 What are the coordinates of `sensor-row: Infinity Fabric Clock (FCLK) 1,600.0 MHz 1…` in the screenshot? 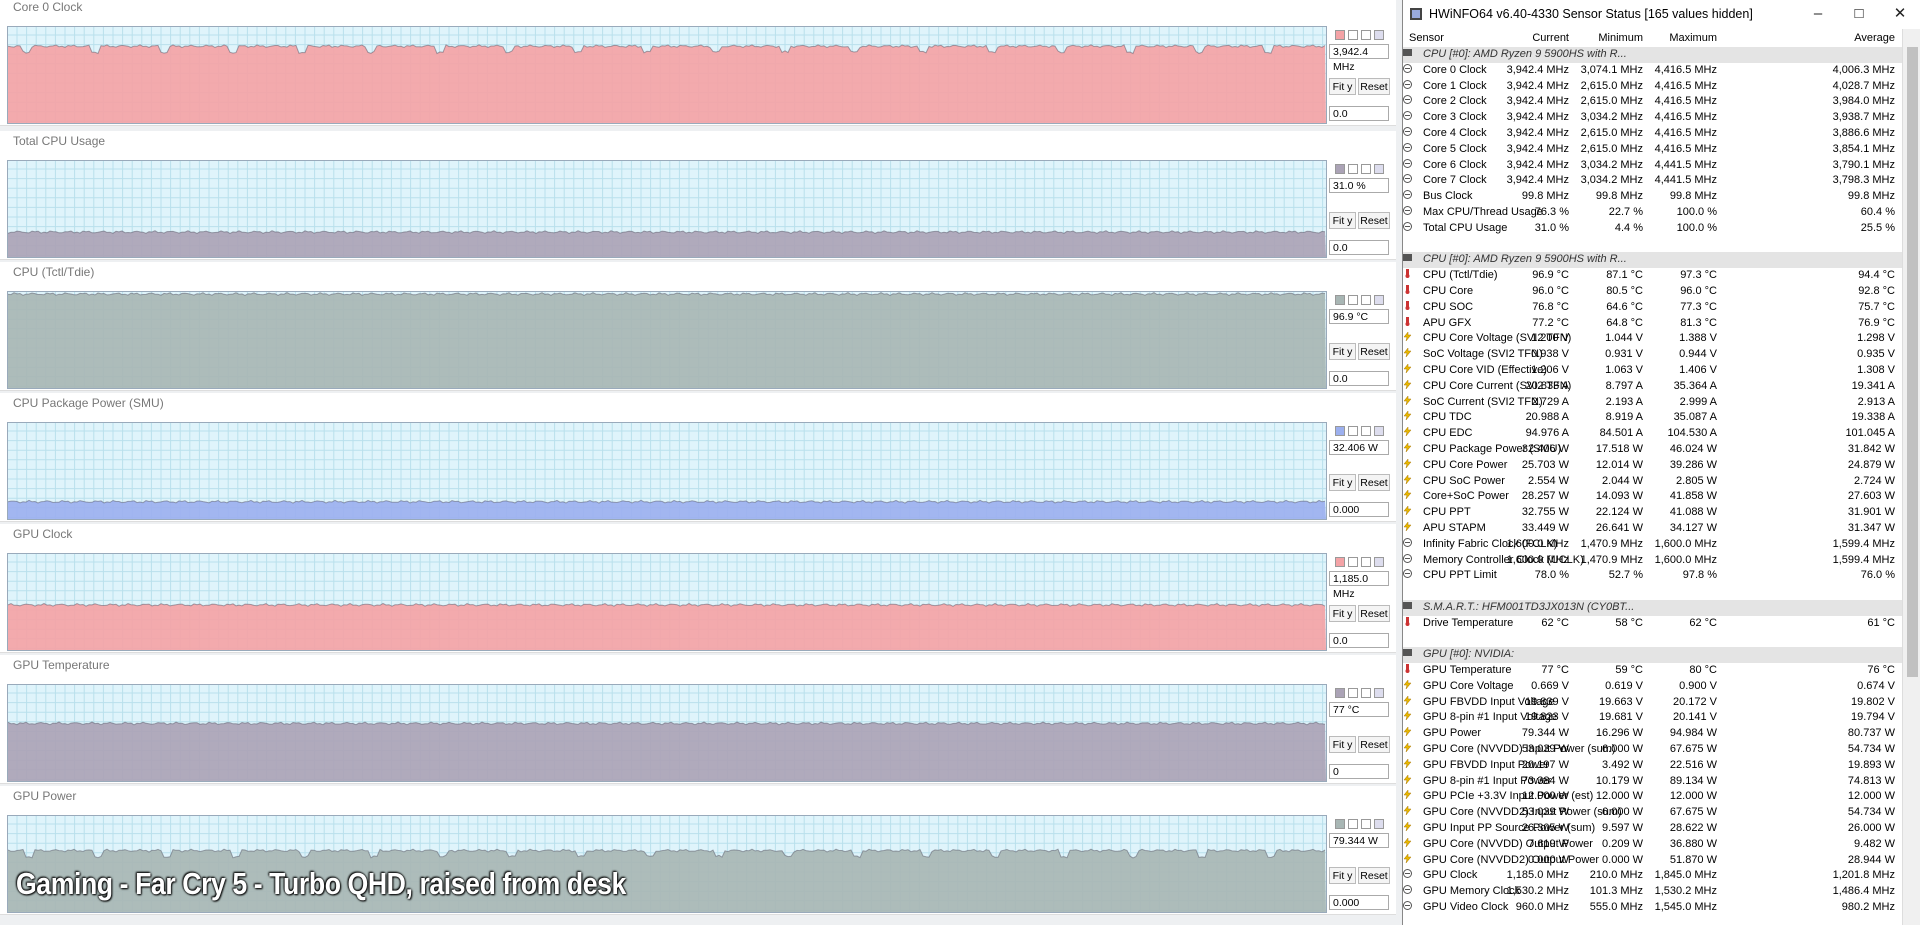 It's located at (1653, 545).